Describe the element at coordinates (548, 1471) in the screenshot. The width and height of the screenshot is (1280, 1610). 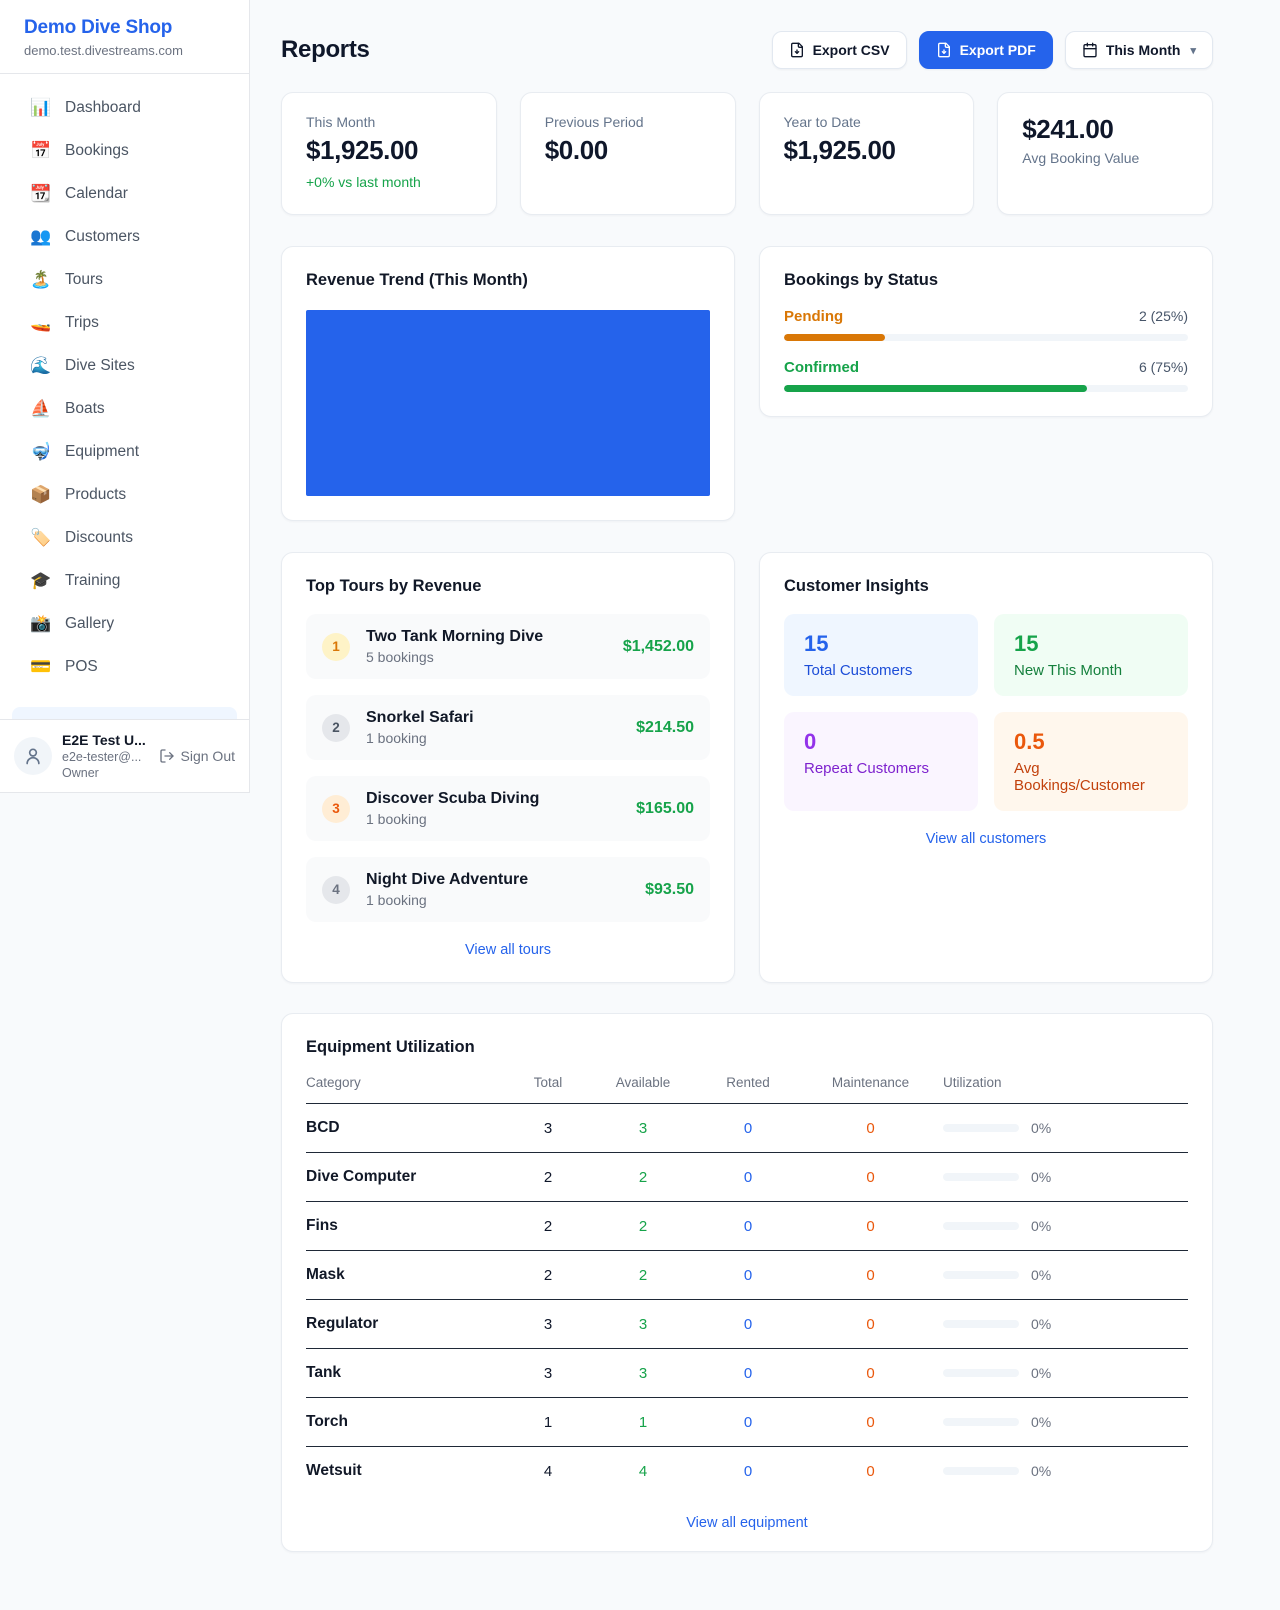
I see `cell-total: 4` at that location.